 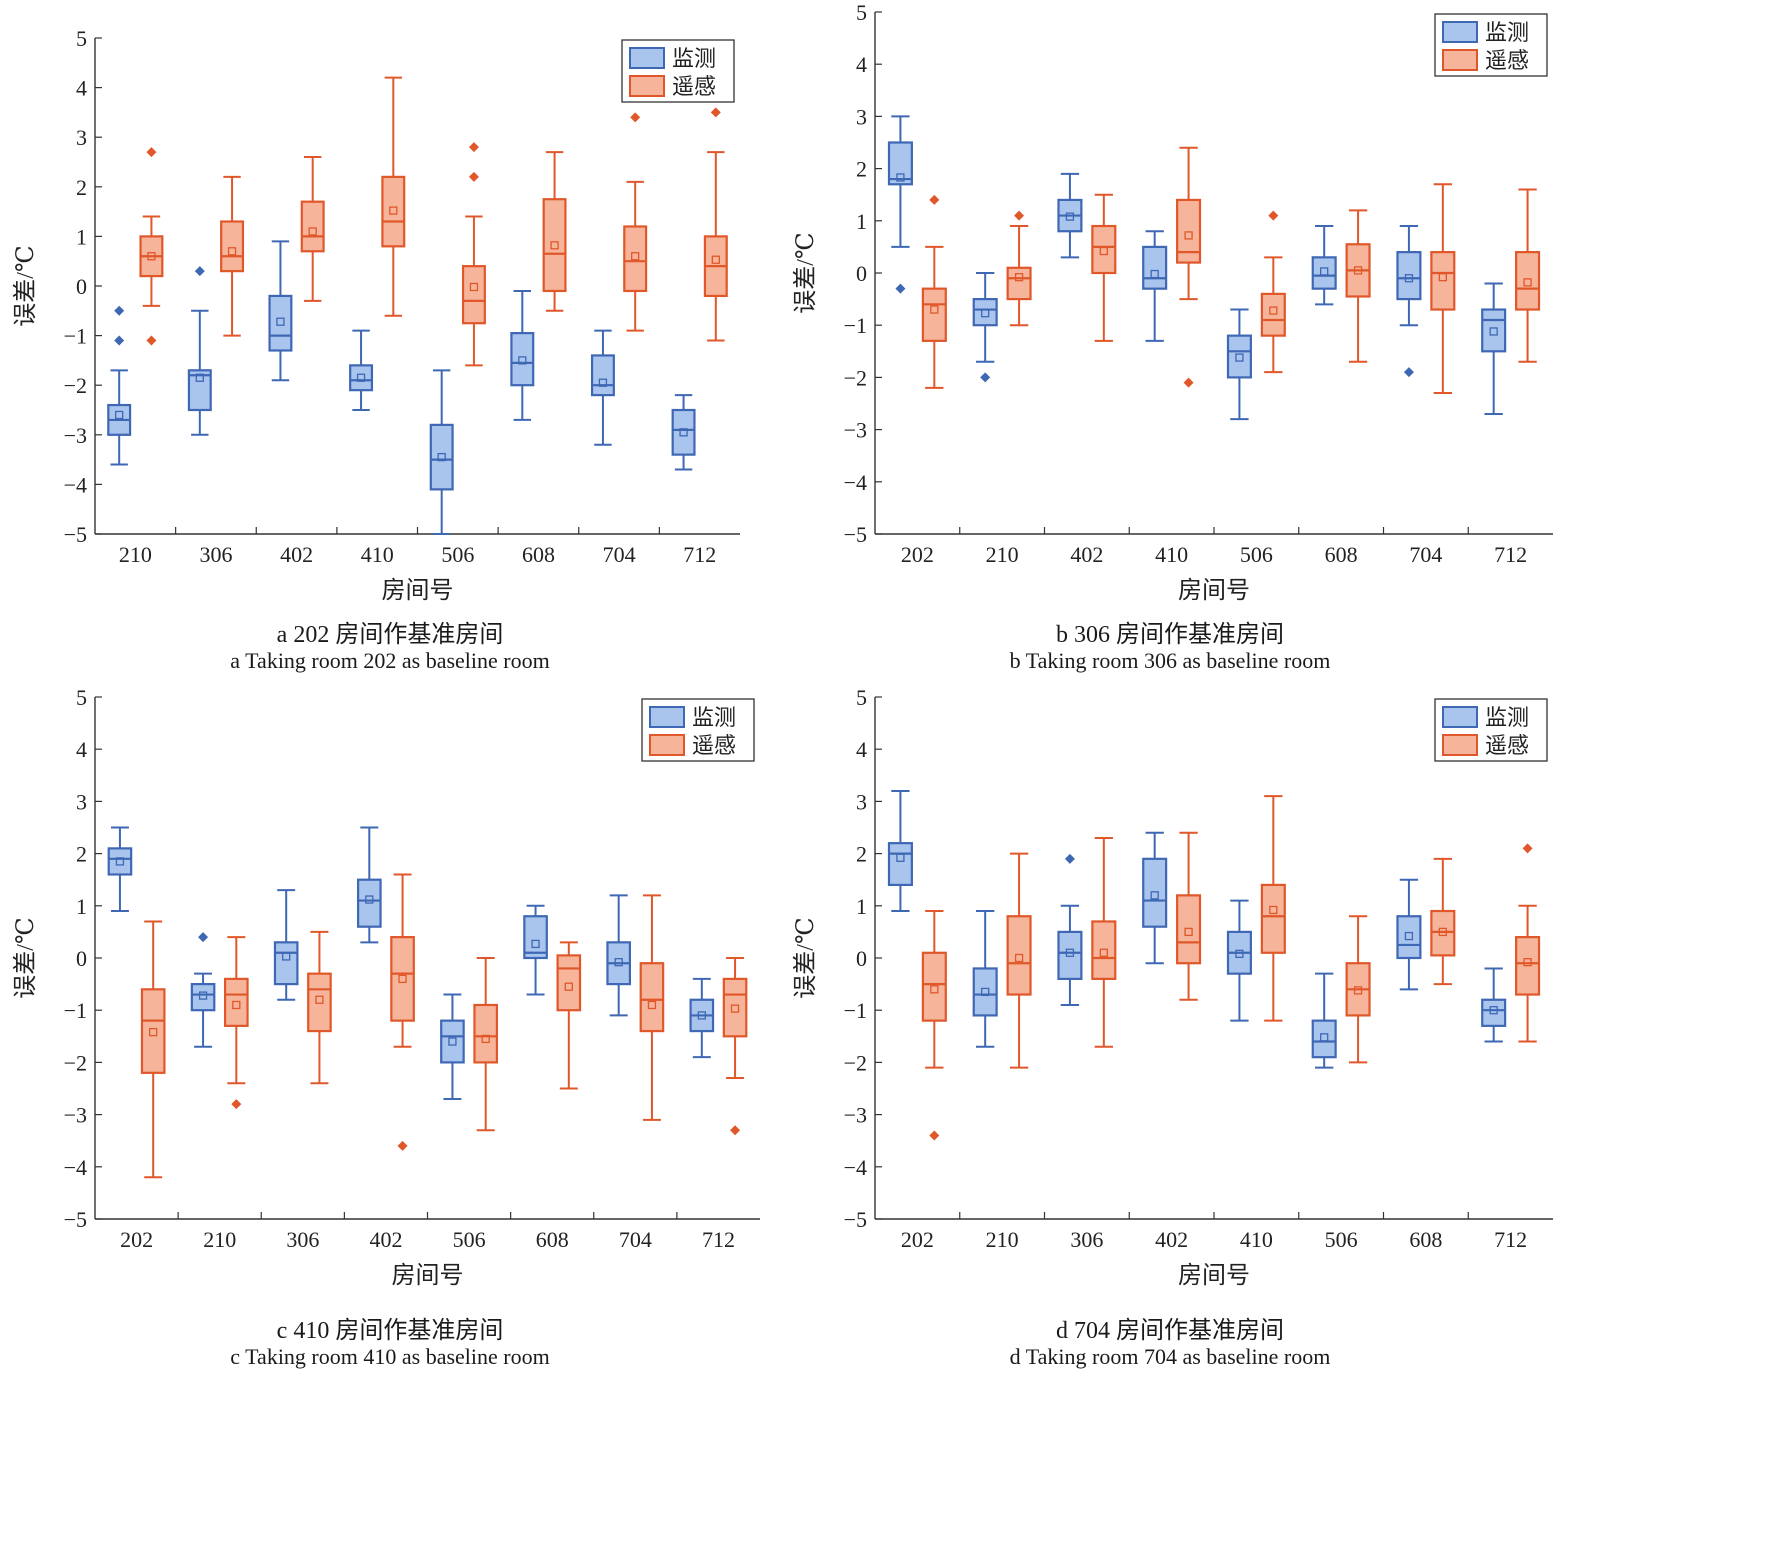 What do you see at coordinates (1341, 1239) in the screenshot?
I see `x-tick-label: 506` at bounding box center [1341, 1239].